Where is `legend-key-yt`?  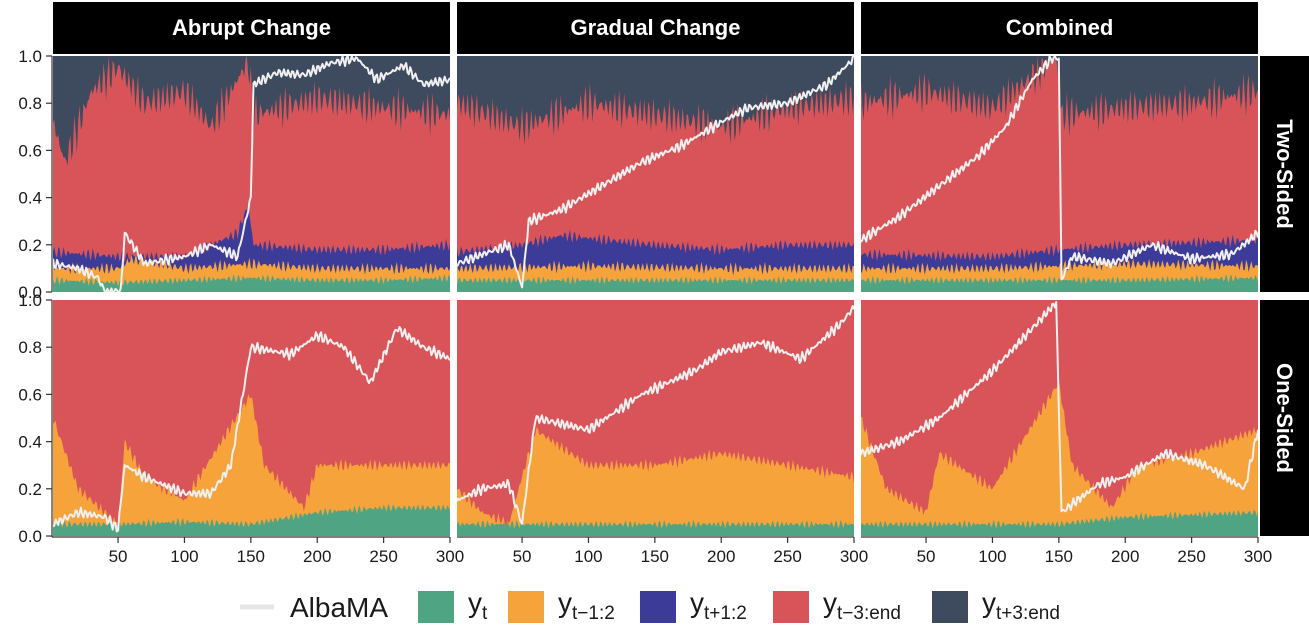 legend-key-yt is located at coordinates (436, 607).